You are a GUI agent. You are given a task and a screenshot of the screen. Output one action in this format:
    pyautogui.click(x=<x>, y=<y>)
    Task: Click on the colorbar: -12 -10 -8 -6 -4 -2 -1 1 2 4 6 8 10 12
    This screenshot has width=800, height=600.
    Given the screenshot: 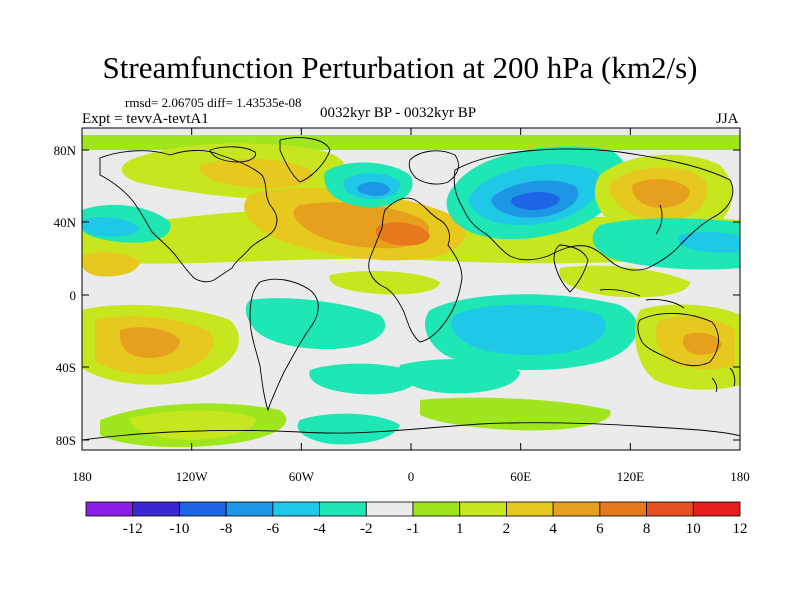 What is the action you would take?
    pyautogui.click(x=416, y=519)
    